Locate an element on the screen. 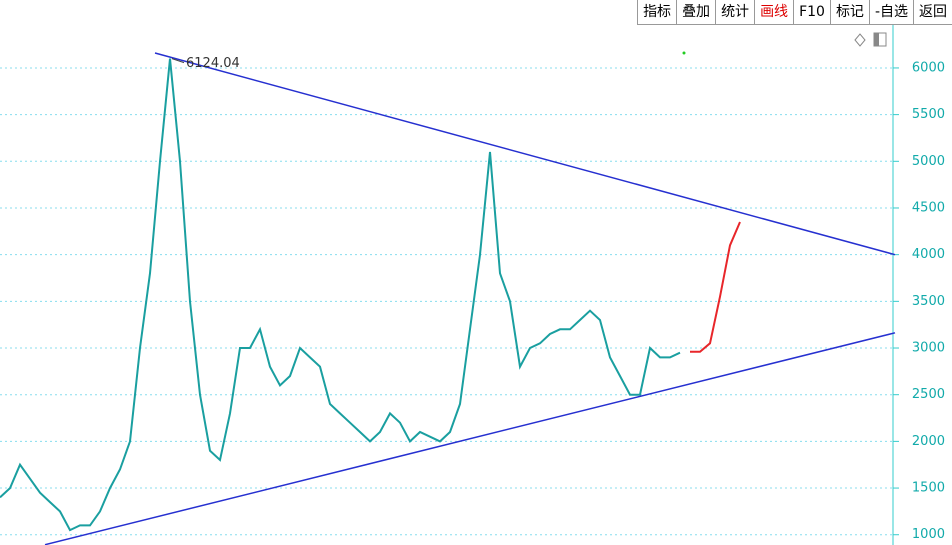 Image resolution: width=952 pixels, height=545 pixels. toolbar: 指标 叠加 统计 画线 F10 标记 -自选 返回 is located at coordinates (794, 12).